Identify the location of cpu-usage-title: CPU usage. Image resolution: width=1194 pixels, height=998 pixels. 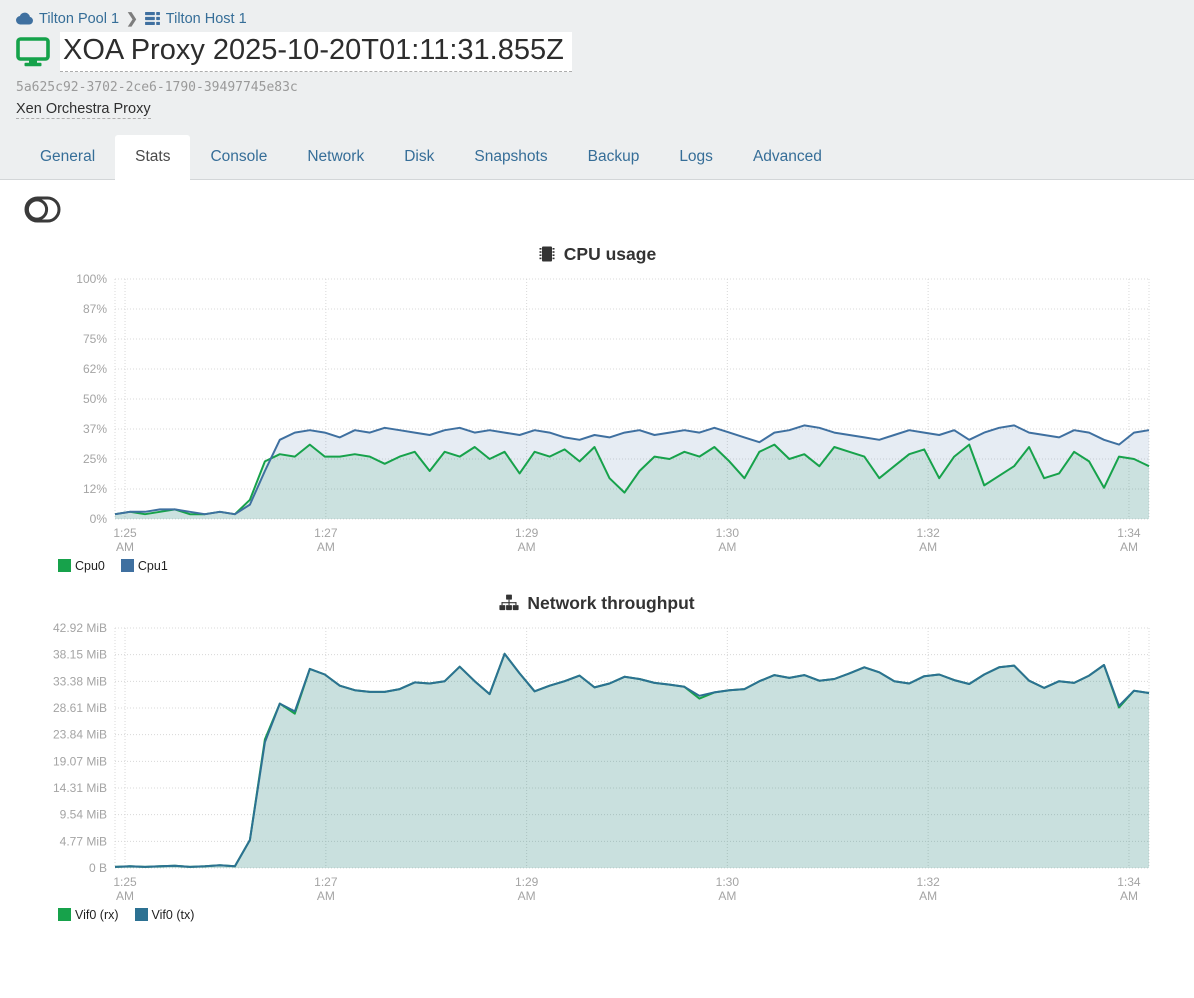
(597, 254).